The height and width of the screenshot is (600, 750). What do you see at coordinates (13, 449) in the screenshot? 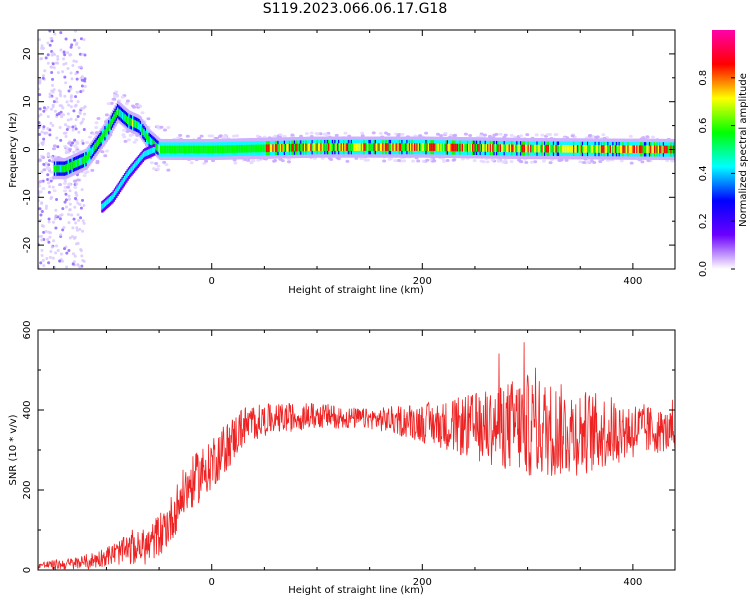
I see `snr-y-axis-label: SNR (10 * v/v)` at bounding box center [13, 449].